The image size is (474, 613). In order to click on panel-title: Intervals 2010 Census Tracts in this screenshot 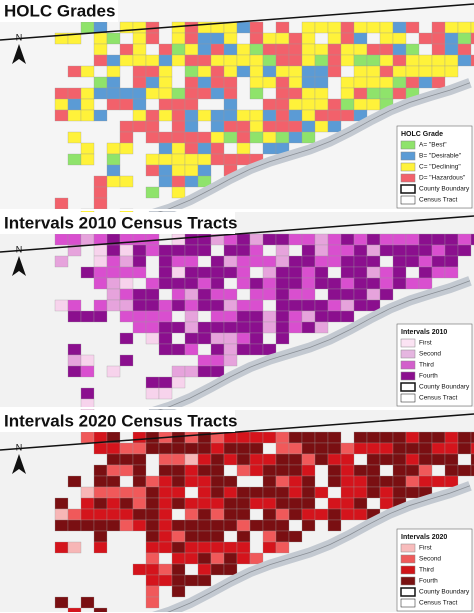, I will do `click(120, 222)`.